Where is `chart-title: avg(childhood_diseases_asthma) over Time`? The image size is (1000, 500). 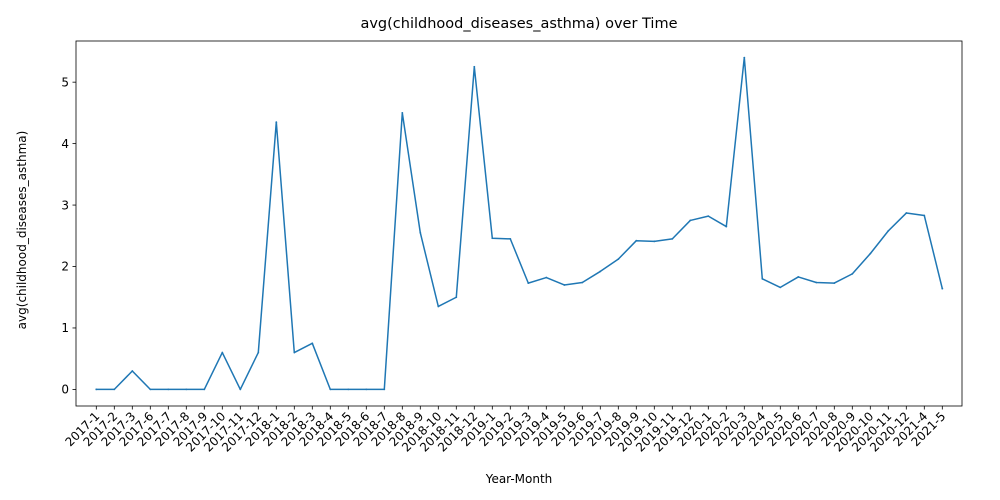
chart-title: avg(childhood_diseases_asthma) over Time is located at coordinates (518, 24).